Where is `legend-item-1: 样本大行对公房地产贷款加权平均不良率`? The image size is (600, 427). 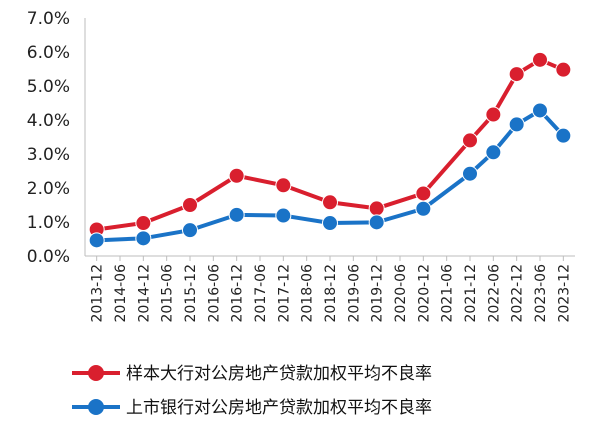 legend-item-1: 样本大行对公房地产贷款加权平均不良率 is located at coordinates (252, 374).